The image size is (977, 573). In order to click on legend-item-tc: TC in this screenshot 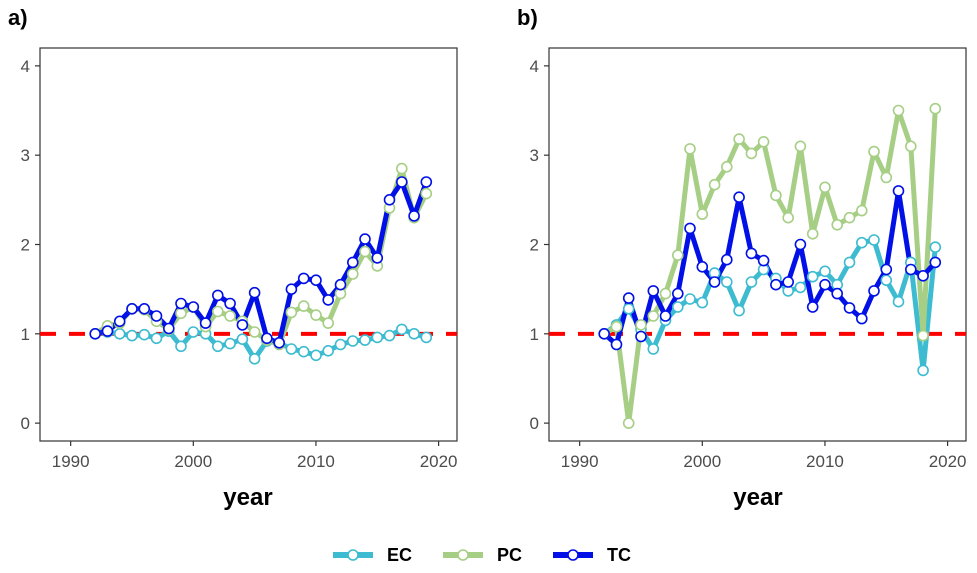, I will do `click(592, 555)`.